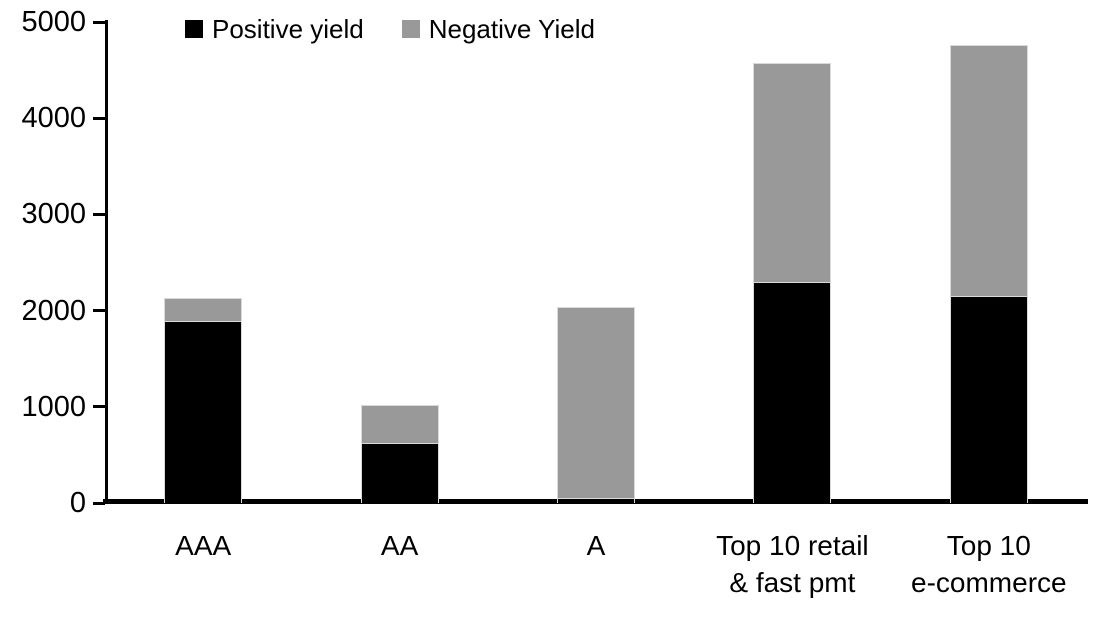 The width and height of the screenshot is (1102, 618). I want to click on legend: Positive yield Negative Yield, so click(390, 29).